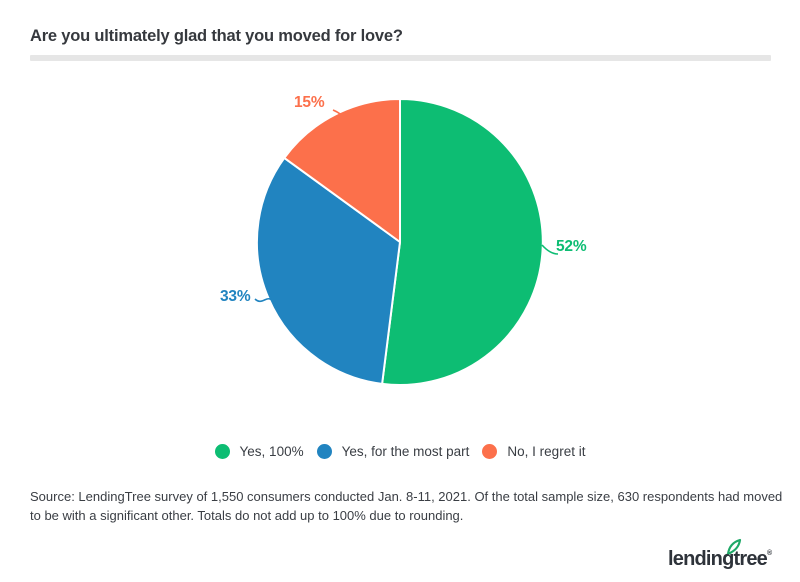 The height and width of the screenshot is (582, 800). I want to click on leaf-icon, so click(733, 547).